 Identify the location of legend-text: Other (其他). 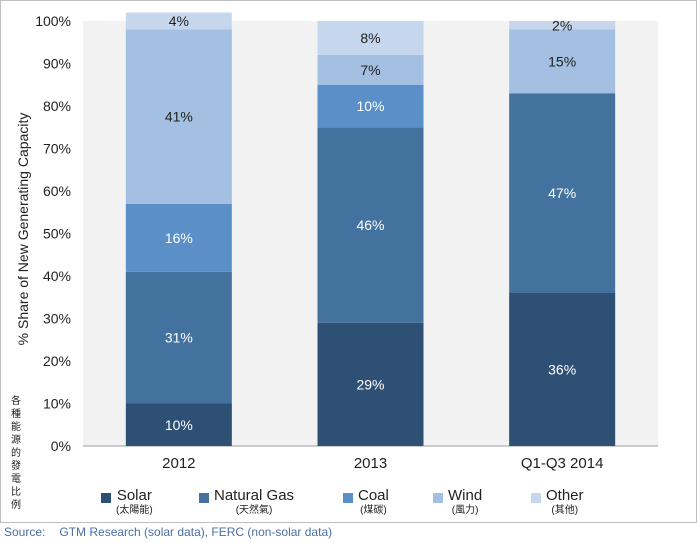
(565, 502).